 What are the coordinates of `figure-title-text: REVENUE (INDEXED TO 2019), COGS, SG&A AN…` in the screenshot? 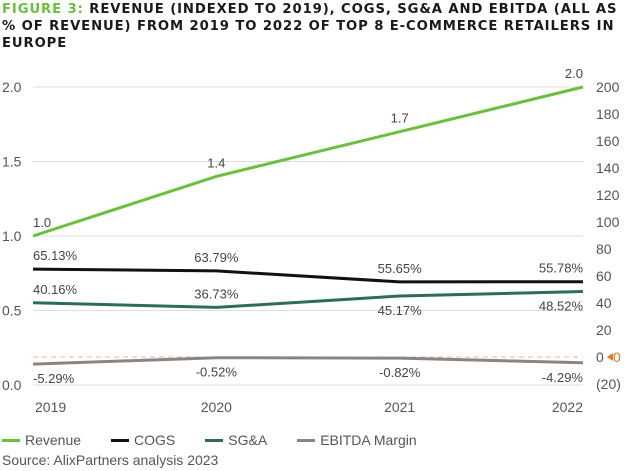 It's located at (310, 26).